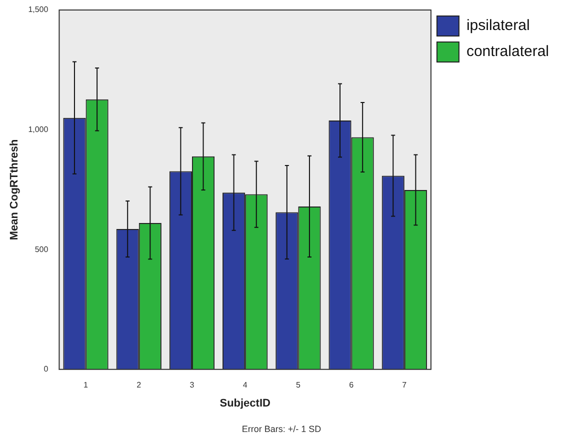 This screenshot has height=441, width=569. Describe the element at coordinates (86, 385) in the screenshot. I see `x-tick-label: 1` at that location.